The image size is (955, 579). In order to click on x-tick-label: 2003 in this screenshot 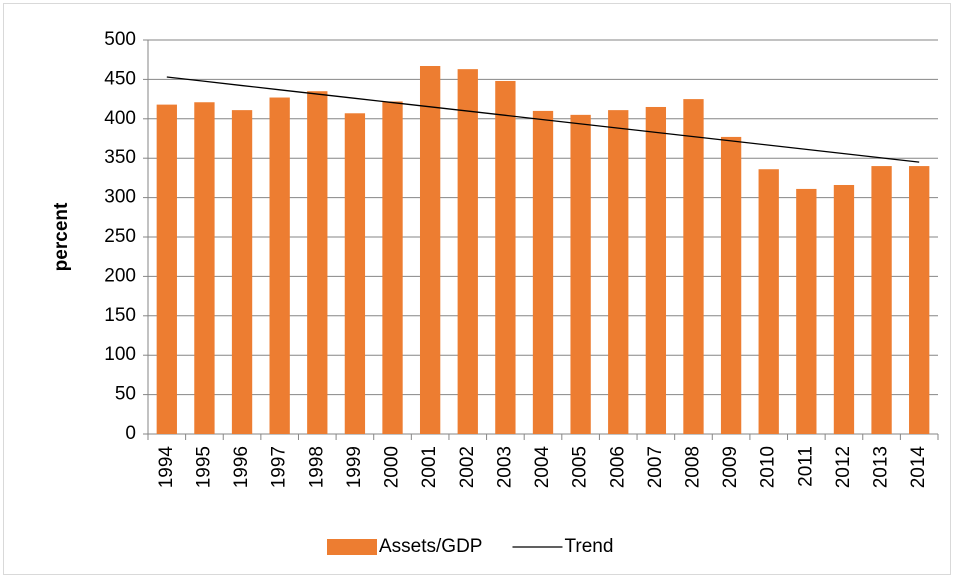, I will do `click(504, 467)`.